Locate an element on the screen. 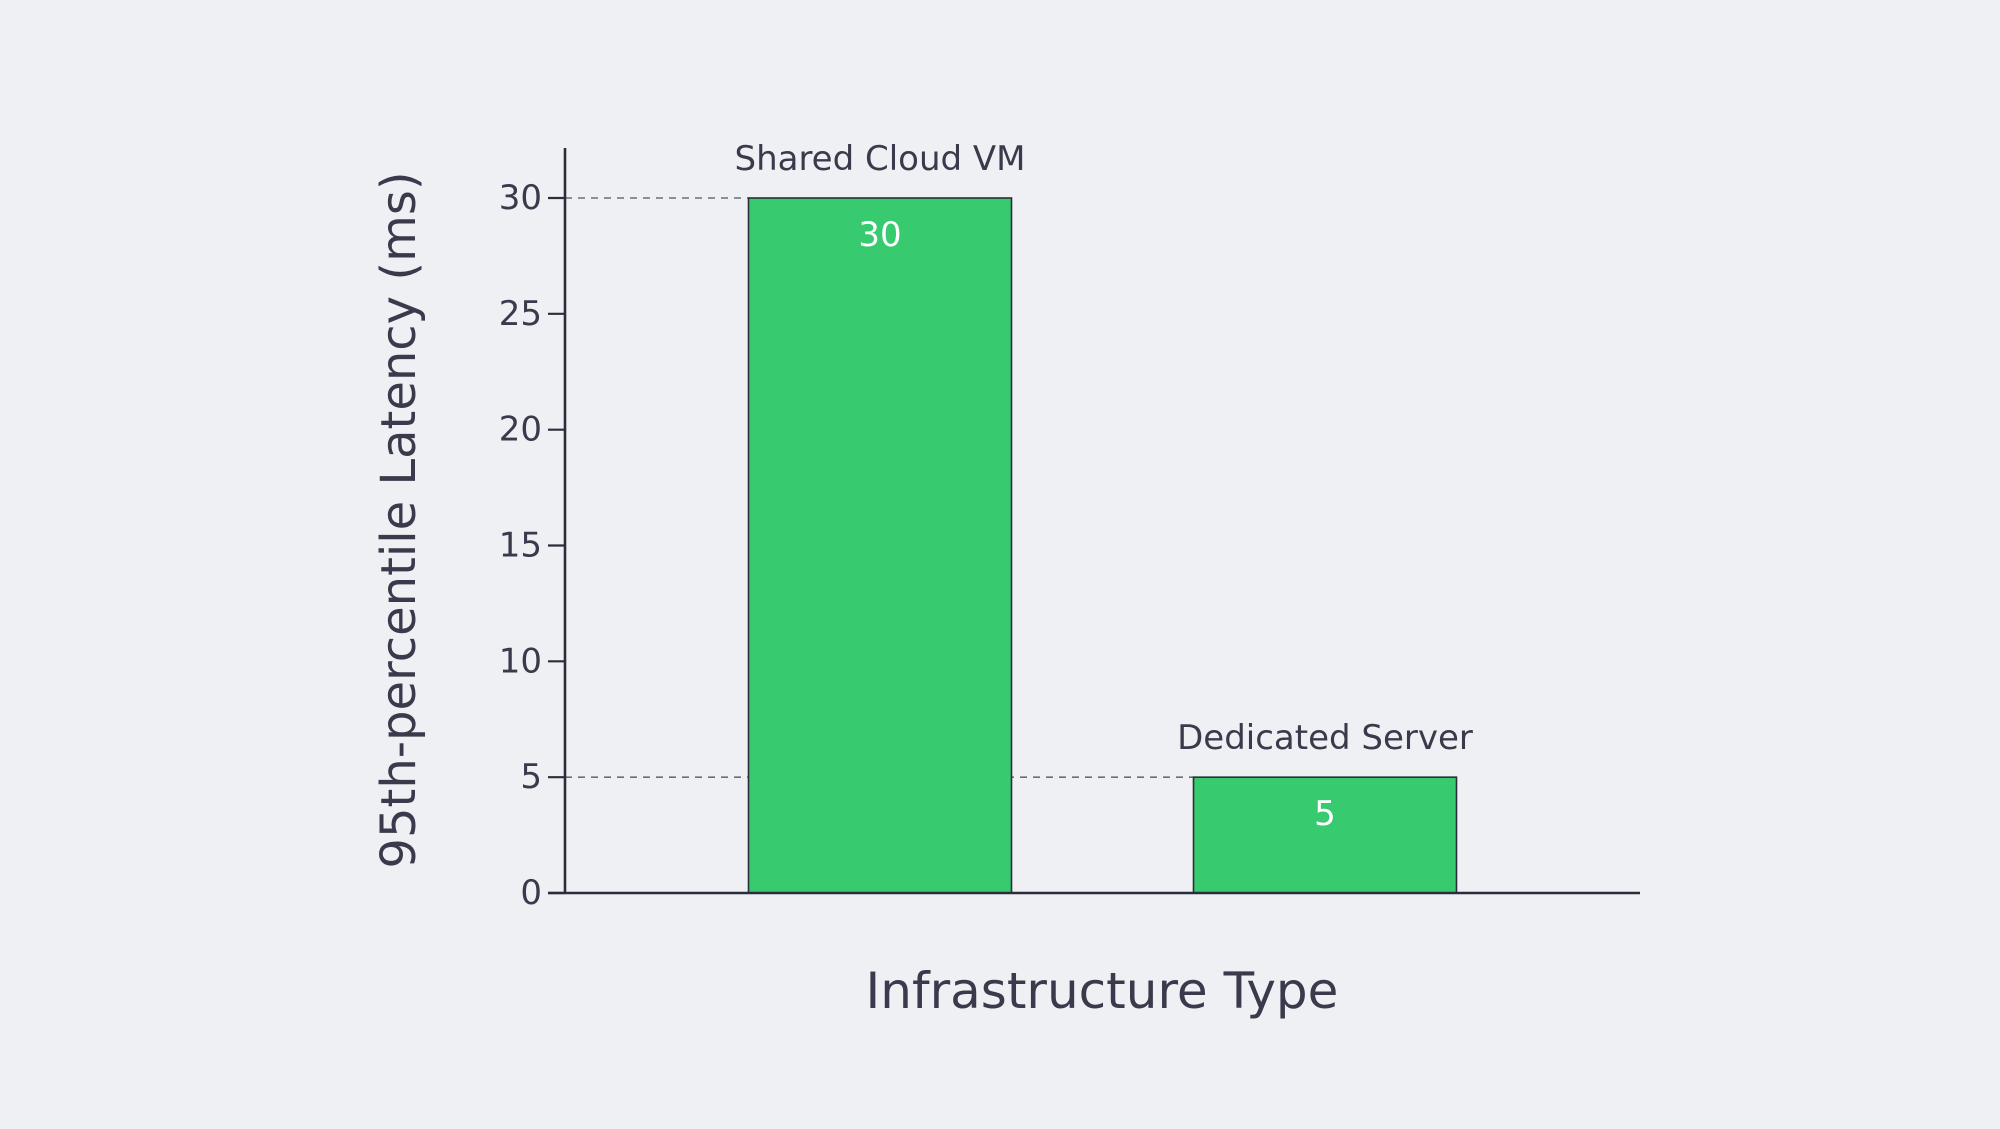 This screenshot has height=1129, width=2000. y-axis-title: 95th-percentile Latency (ms) is located at coordinates (399, 519).